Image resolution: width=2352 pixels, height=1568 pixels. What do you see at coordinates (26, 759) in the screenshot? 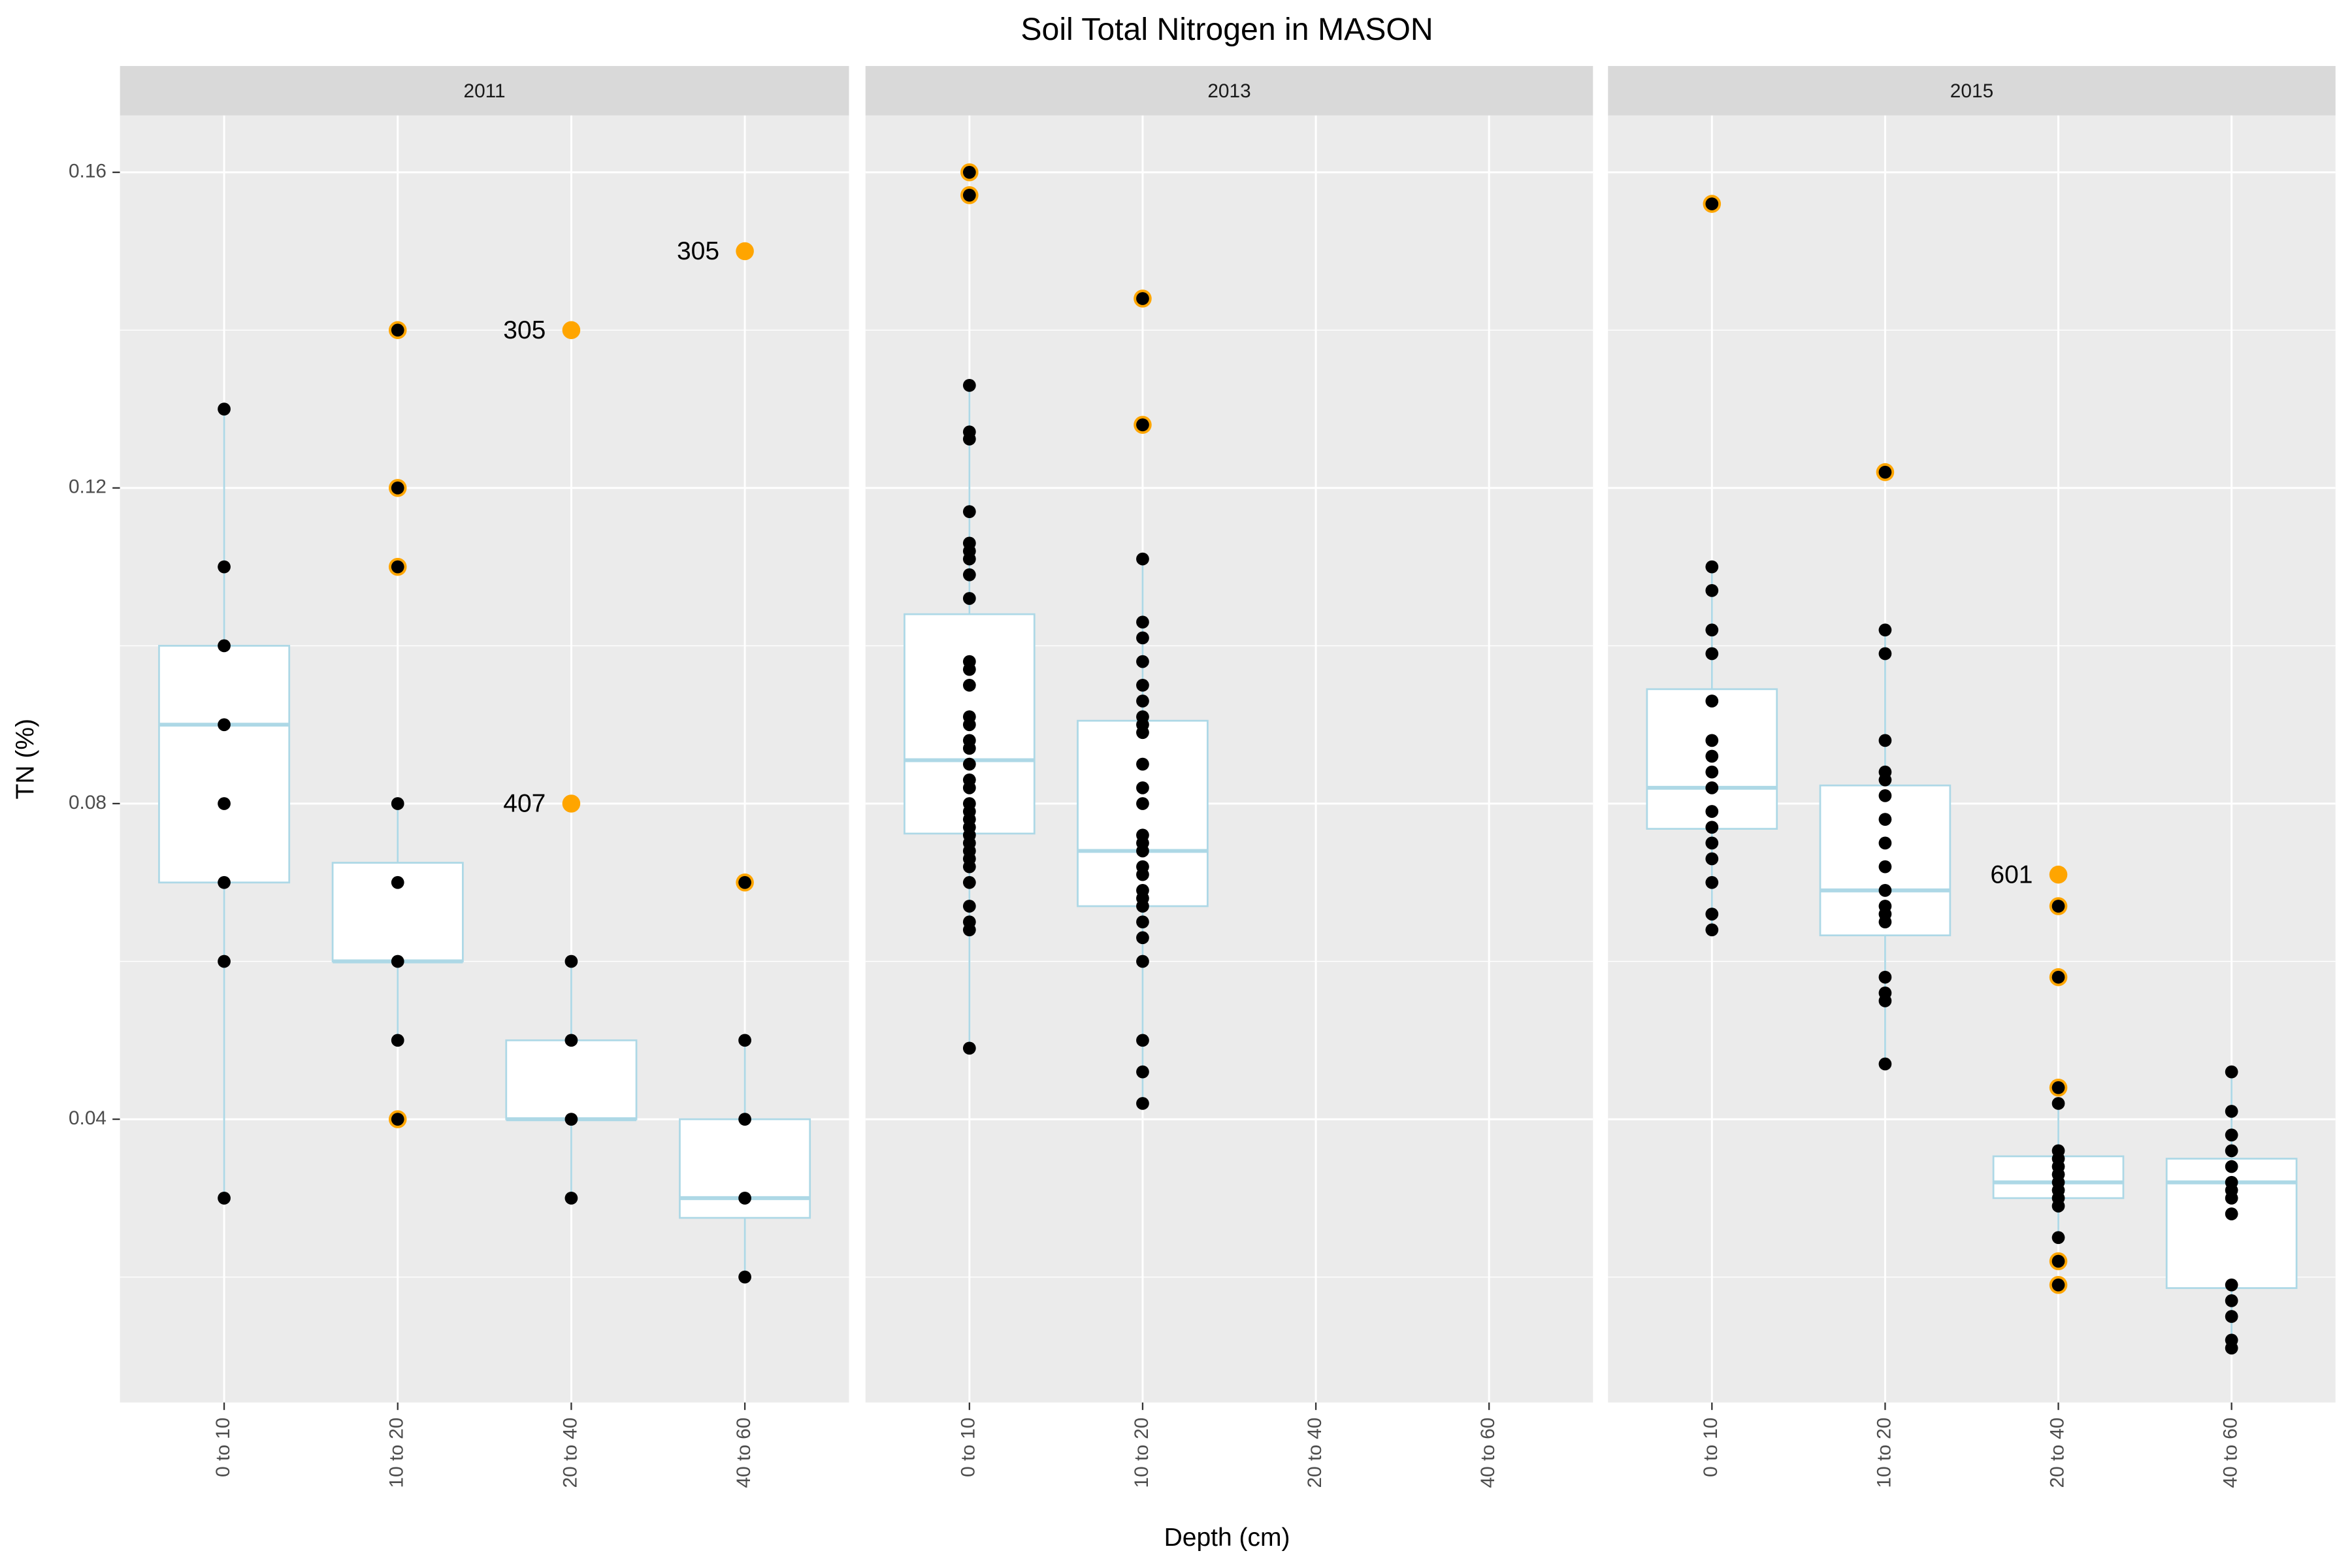
I see `y-axis-label: TN (%)` at bounding box center [26, 759].